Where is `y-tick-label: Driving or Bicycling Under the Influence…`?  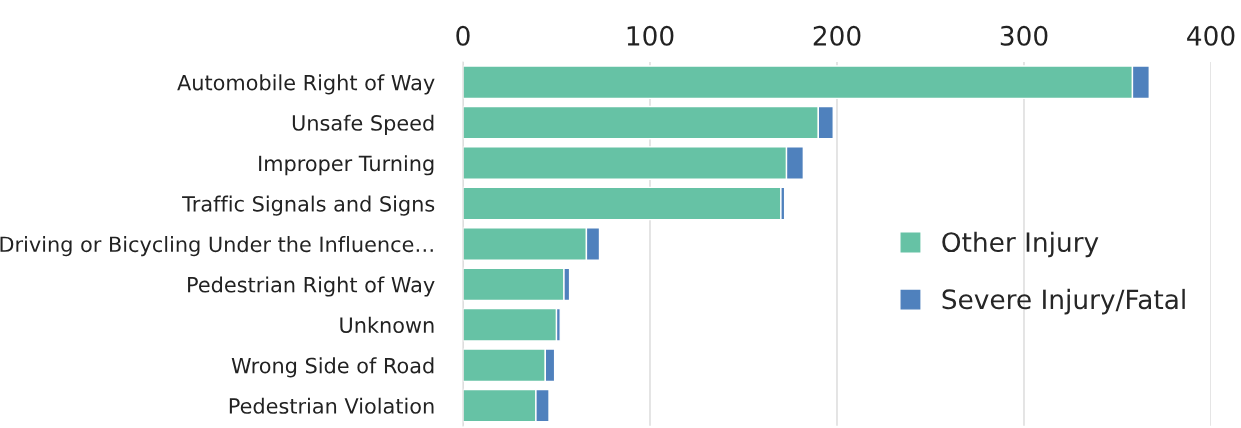
y-tick-label: Driving or Bicycling Under the Influence… is located at coordinates (216, 246).